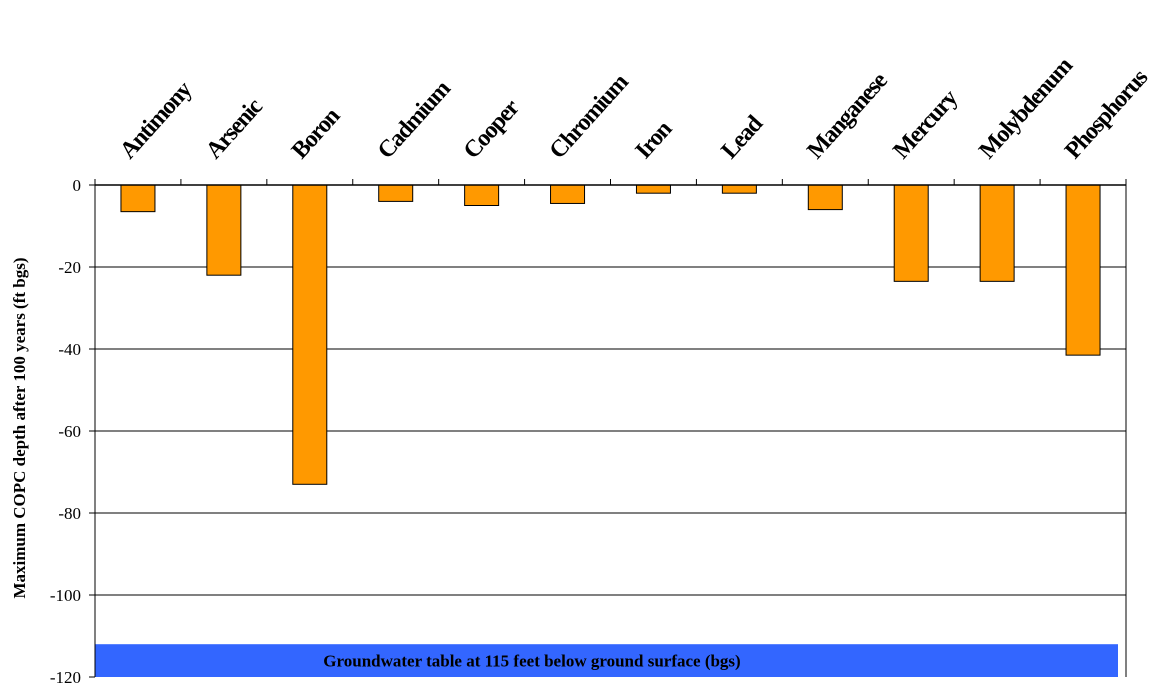 The height and width of the screenshot is (688, 1173). What do you see at coordinates (316, 133) in the screenshot?
I see `category-label: Boron` at bounding box center [316, 133].